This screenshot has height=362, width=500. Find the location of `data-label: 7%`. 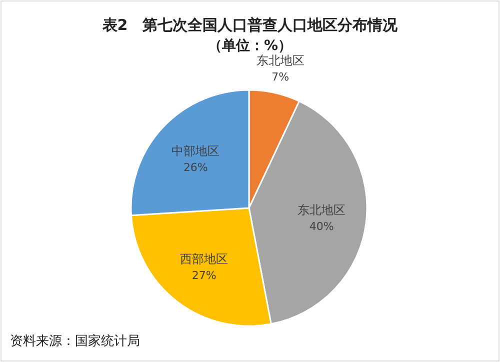

data-label: 7% is located at coordinates (281, 77).